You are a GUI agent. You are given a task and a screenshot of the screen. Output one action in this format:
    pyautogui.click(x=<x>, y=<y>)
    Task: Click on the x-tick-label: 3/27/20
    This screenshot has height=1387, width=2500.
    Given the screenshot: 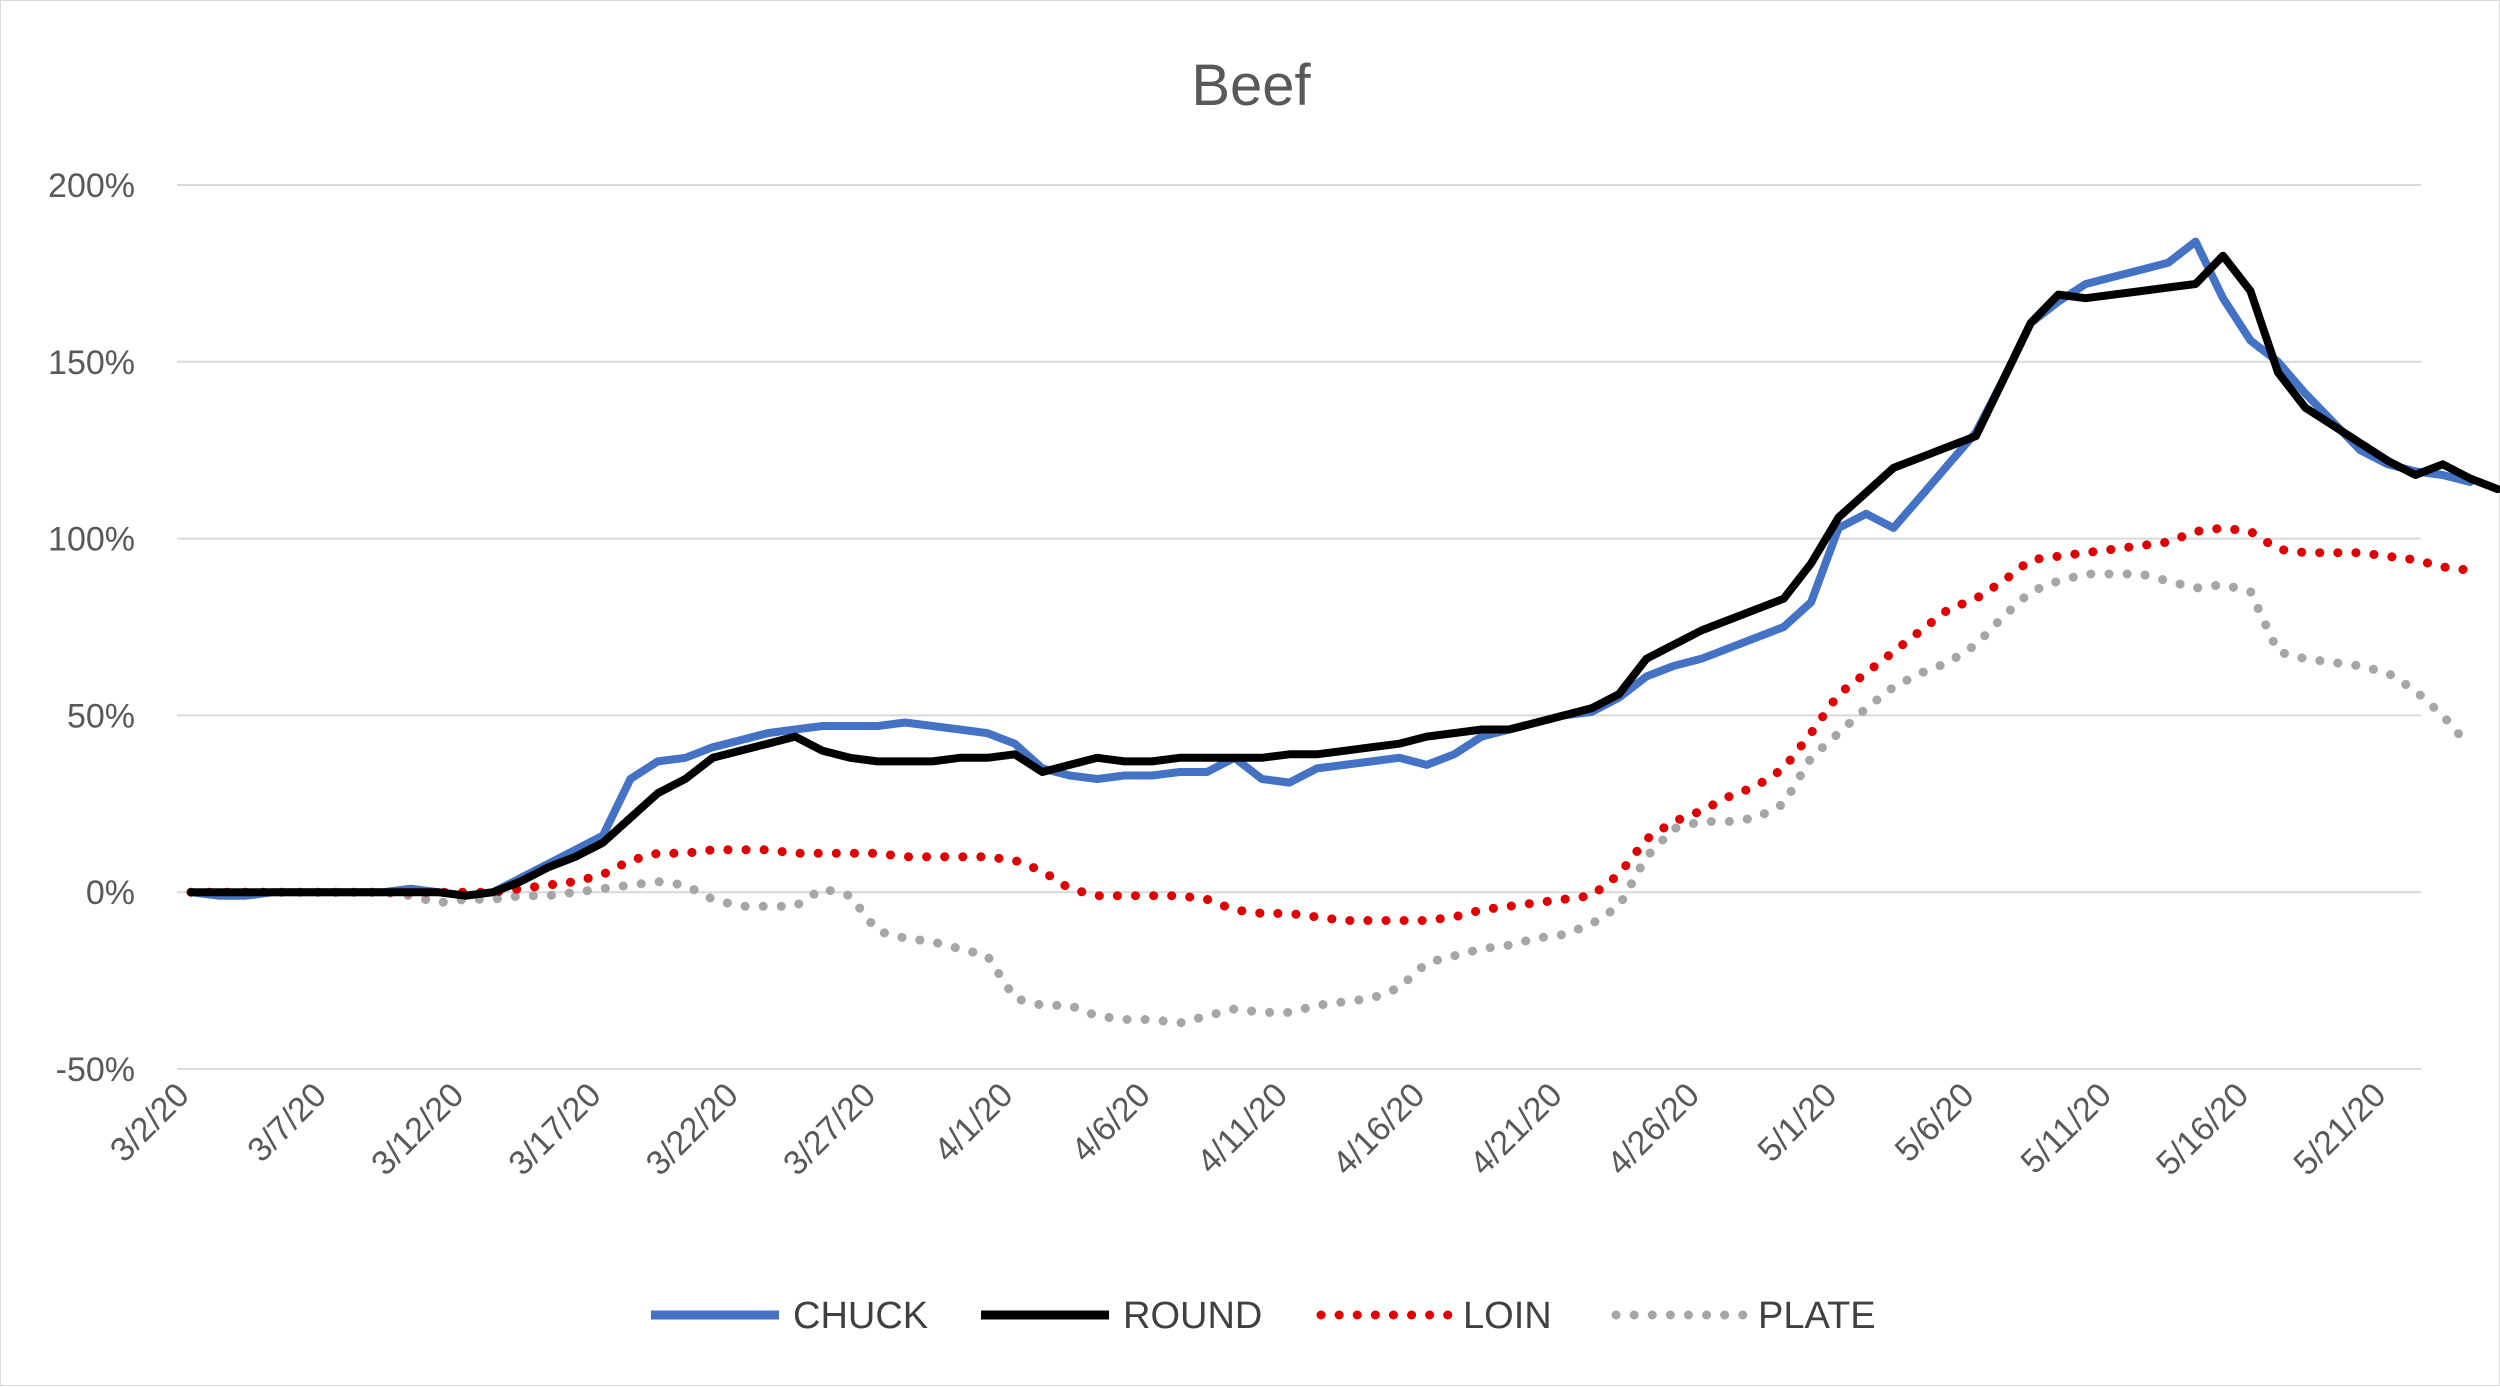 What is the action you would take?
    pyautogui.click(x=829, y=1129)
    